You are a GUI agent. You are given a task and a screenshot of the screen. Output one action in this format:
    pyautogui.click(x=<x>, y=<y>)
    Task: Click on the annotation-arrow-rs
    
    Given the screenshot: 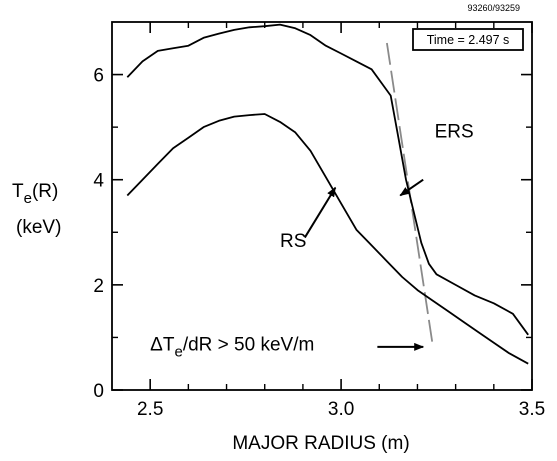 What is the action you would take?
    pyautogui.click(x=320, y=212)
    